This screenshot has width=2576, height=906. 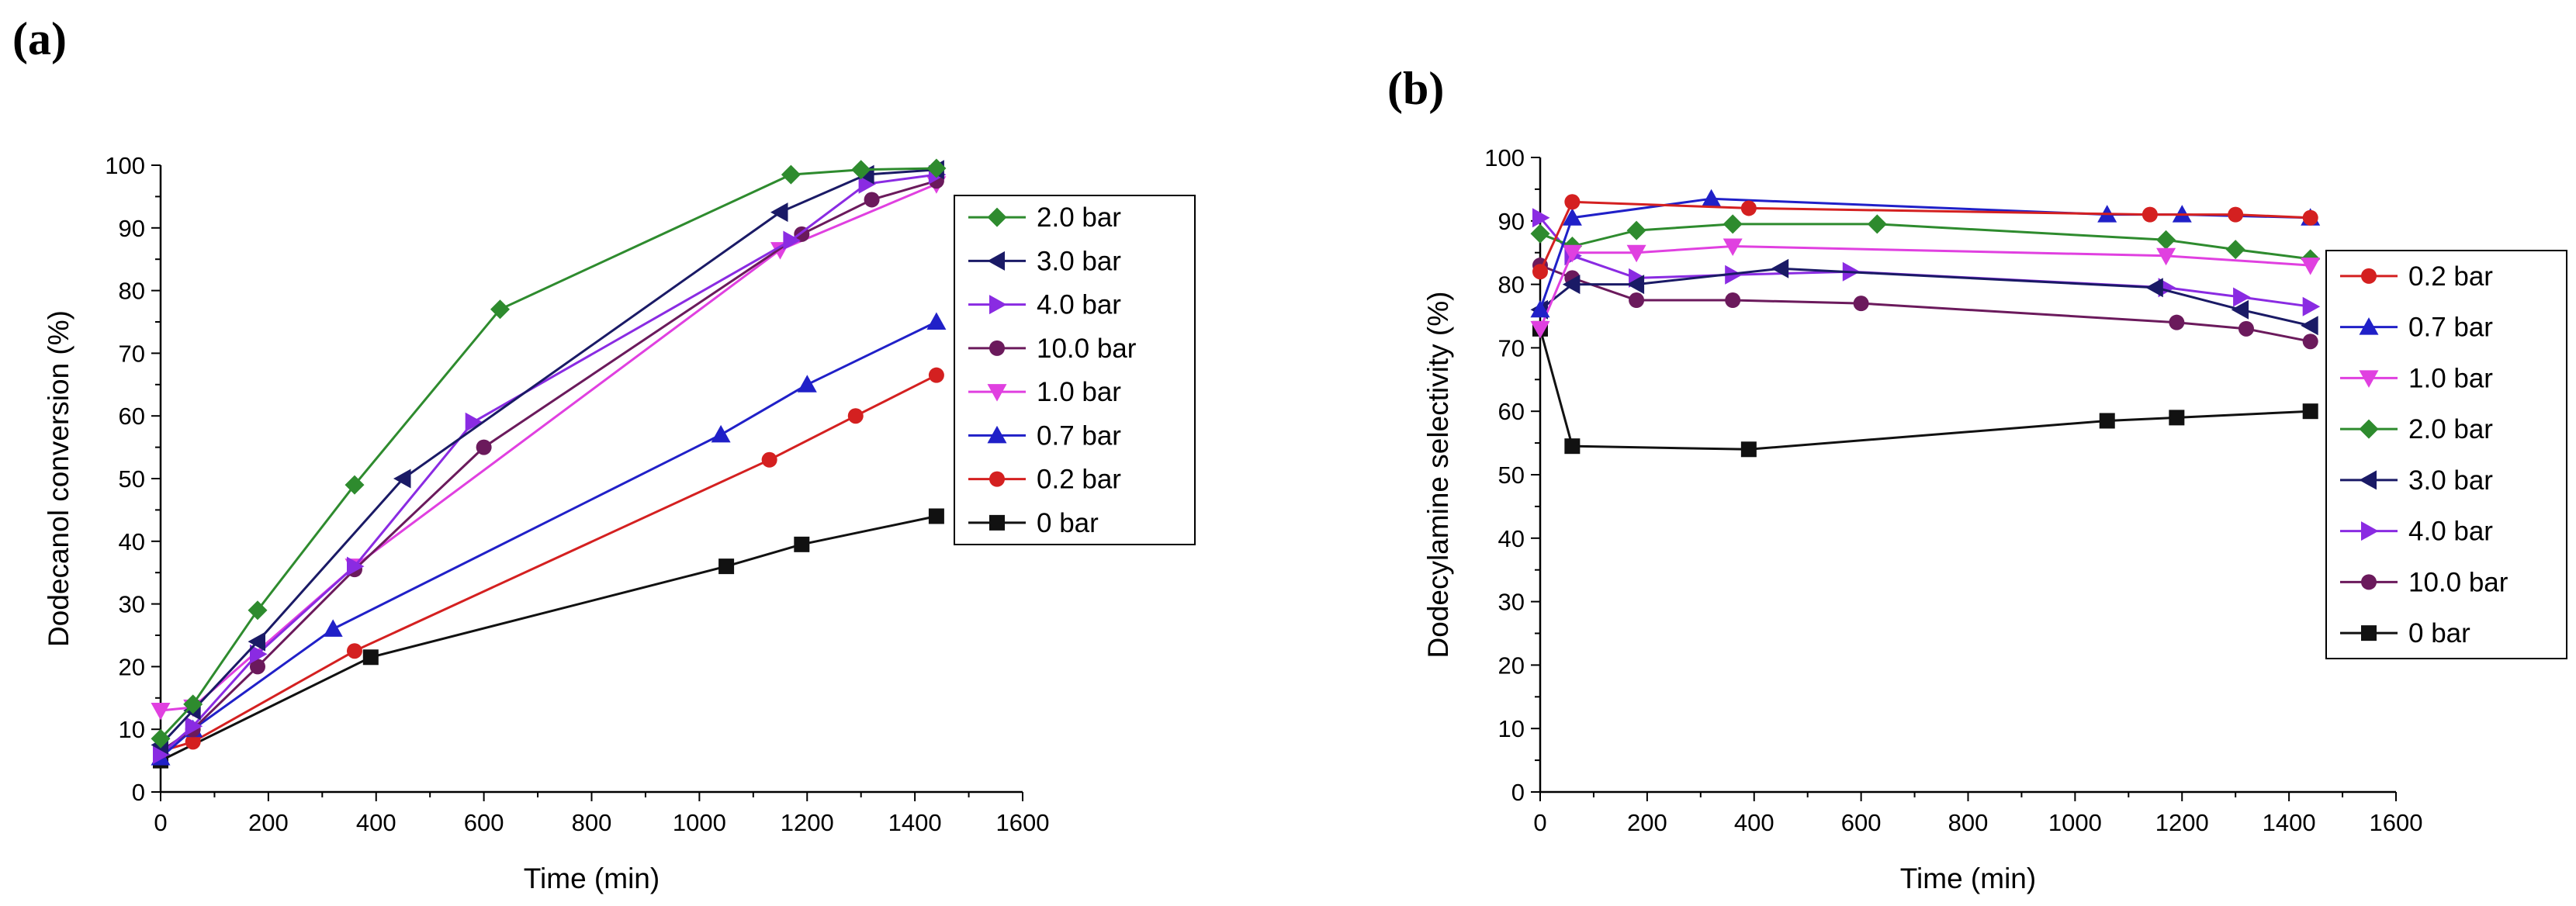 I want to click on legend-item-0-bar: 0 bar, so click(x=1033, y=523).